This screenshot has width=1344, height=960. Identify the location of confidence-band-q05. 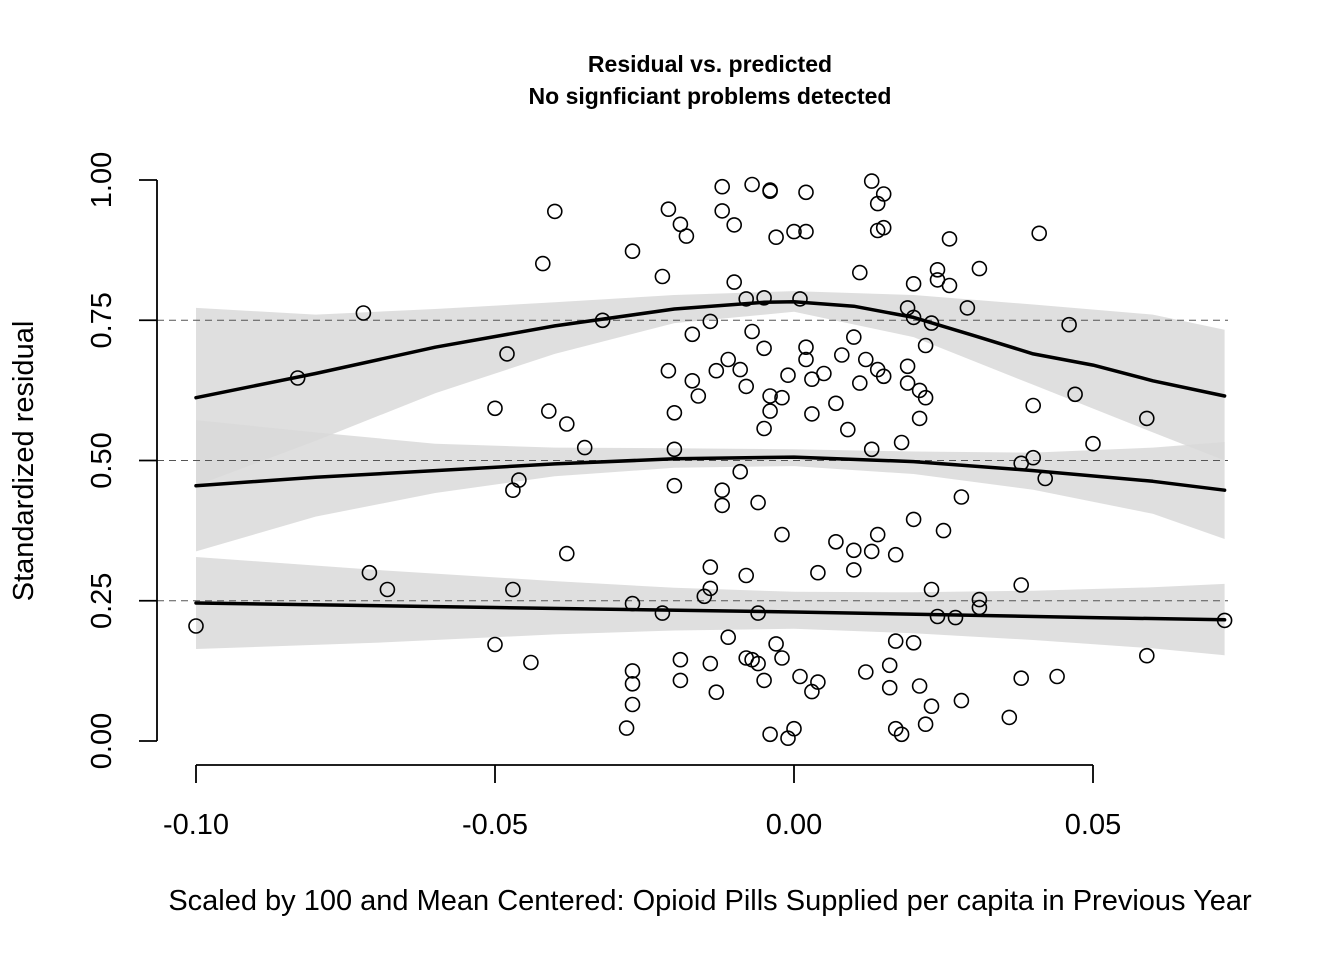
(710, 486).